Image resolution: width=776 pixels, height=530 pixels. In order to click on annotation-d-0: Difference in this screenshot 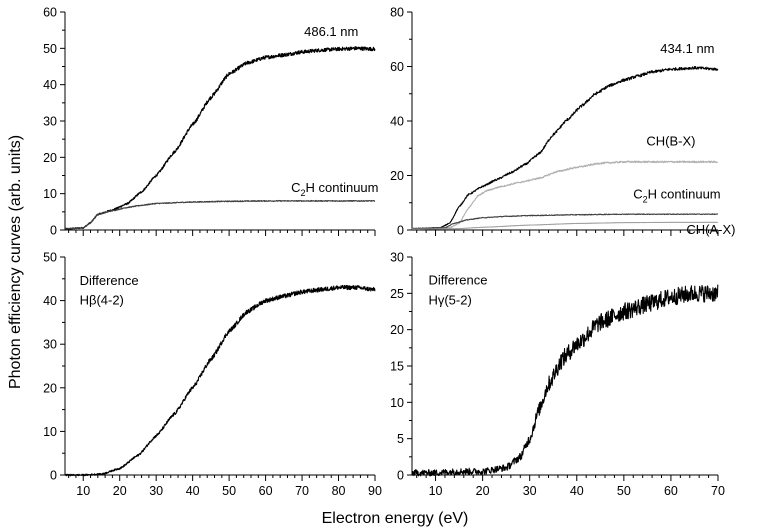, I will do `click(457, 279)`.